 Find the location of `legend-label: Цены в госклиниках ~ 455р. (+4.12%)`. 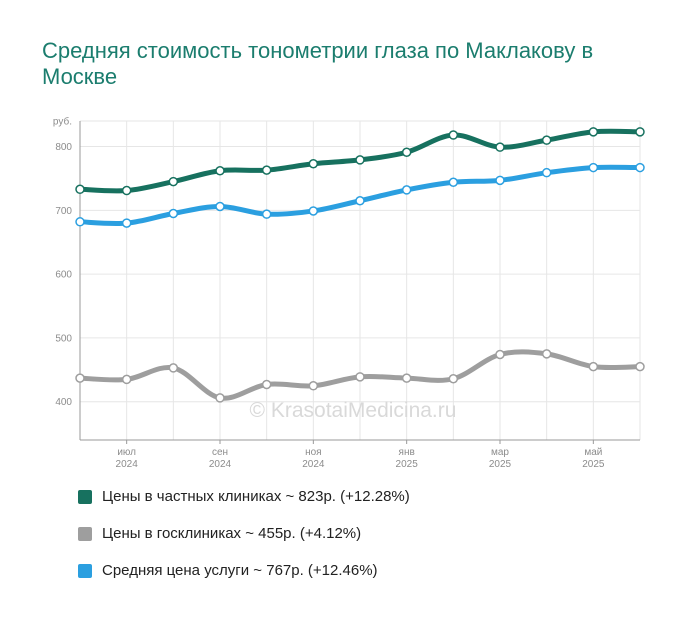

legend-label: Цены в госклиниках ~ 455р. (+4.12%) is located at coordinates (232, 533).